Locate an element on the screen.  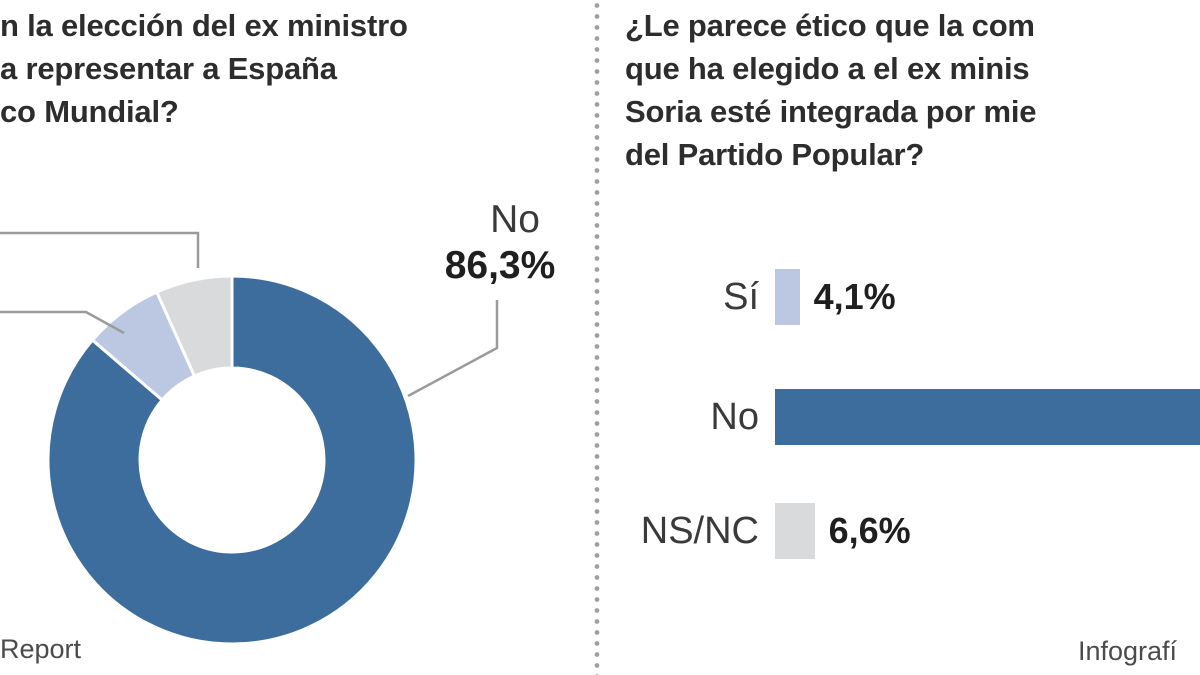
left-question-line-3: co Mundial? is located at coordinates (89, 111).